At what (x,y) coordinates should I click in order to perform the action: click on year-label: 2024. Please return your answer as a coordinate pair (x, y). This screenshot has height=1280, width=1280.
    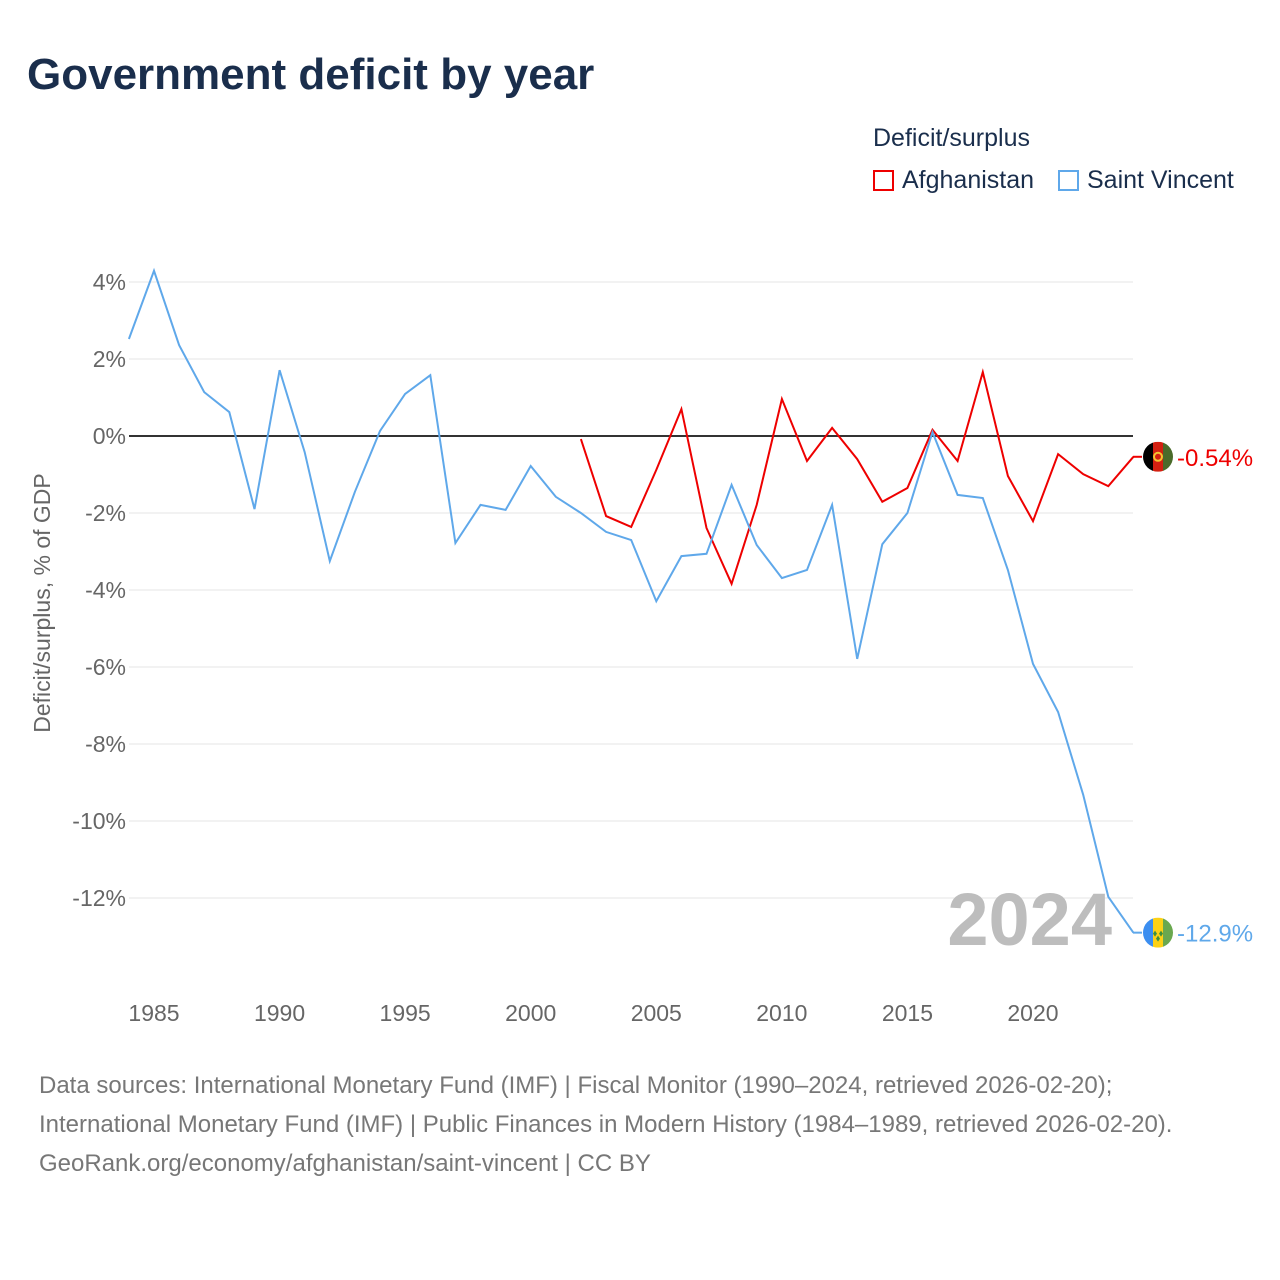
    Looking at the image, I should click on (1029, 919).